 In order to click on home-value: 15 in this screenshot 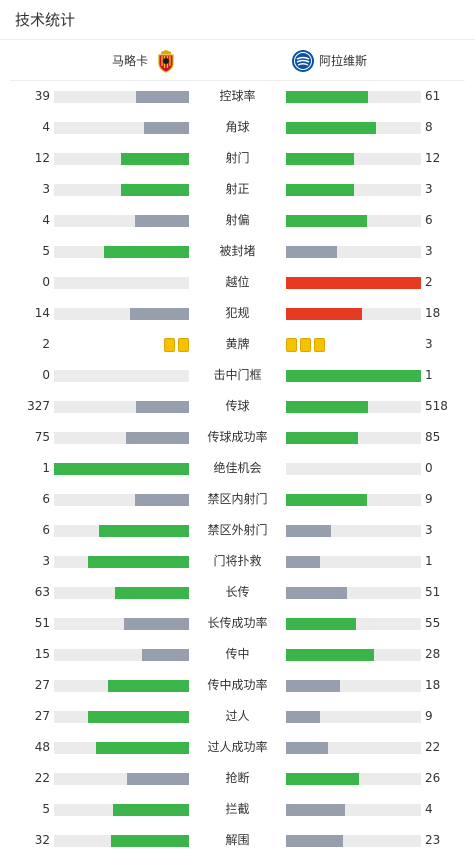, I will do `click(42, 654)`.